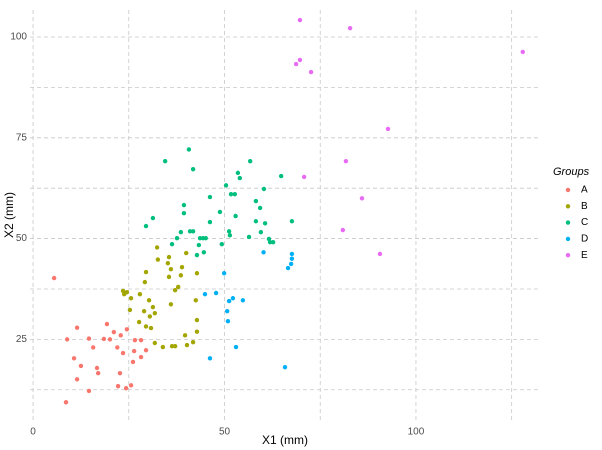 The height and width of the screenshot is (450, 602). Describe the element at coordinates (584, 206) in the screenshot. I see `legend-label: B` at that location.